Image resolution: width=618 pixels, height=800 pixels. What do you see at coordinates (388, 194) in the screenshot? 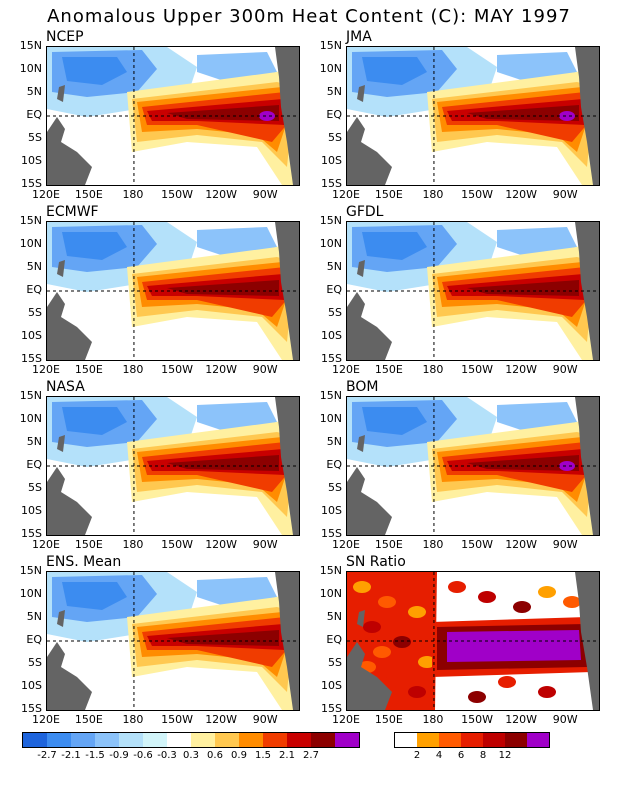
I see `x-tick-label: 150E` at bounding box center [388, 194].